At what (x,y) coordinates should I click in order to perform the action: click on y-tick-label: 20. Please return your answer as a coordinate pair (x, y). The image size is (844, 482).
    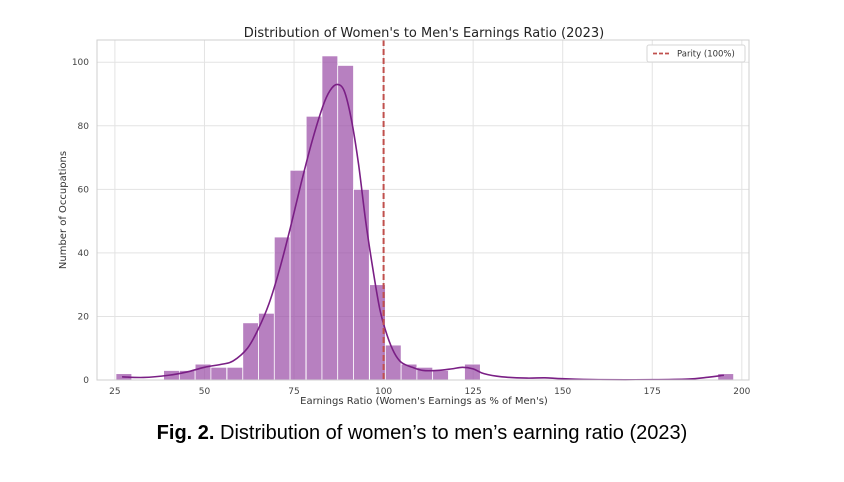
    Looking at the image, I should click on (84, 317).